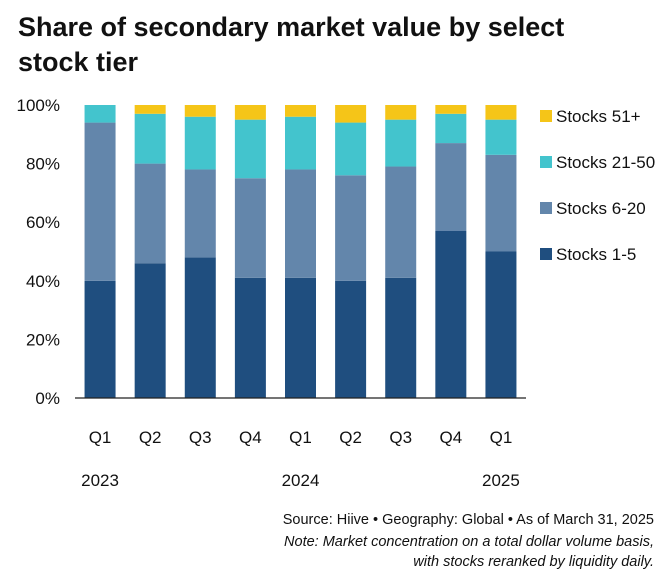  Describe the element at coordinates (38, 105) in the screenshot. I see `y-tick-label: 100%` at that location.